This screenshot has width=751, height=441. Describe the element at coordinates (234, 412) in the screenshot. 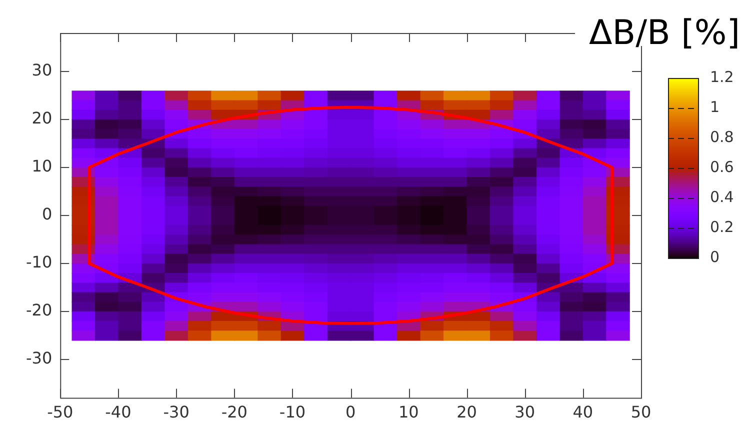

I see `x-tick-label: -20` at that location.